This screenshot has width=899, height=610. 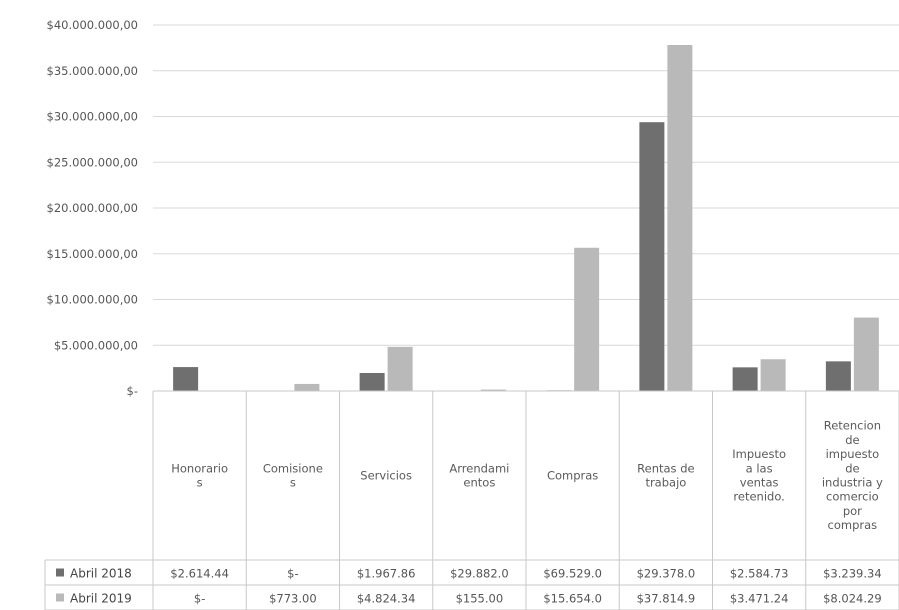 What do you see at coordinates (293, 468) in the screenshot?
I see `category-label-line: Comisione` at bounding box center [293, 468].